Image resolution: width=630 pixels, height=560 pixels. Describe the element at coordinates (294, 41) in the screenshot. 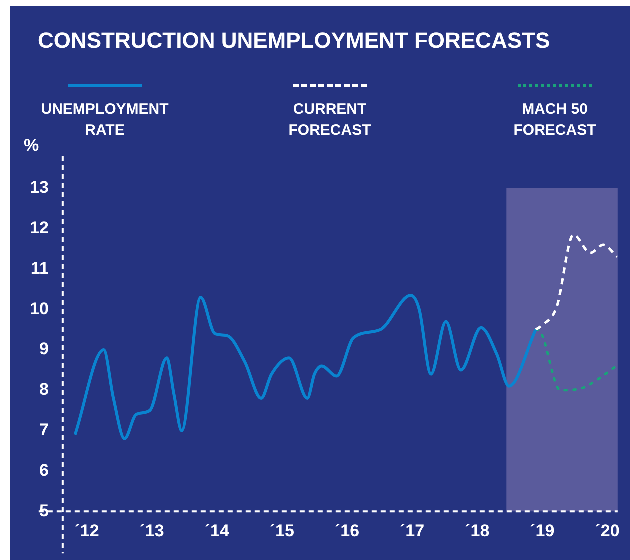

I see `chart-title: CONSTRUCTION UNEMPLOYMENT FORECASTS` at that location.